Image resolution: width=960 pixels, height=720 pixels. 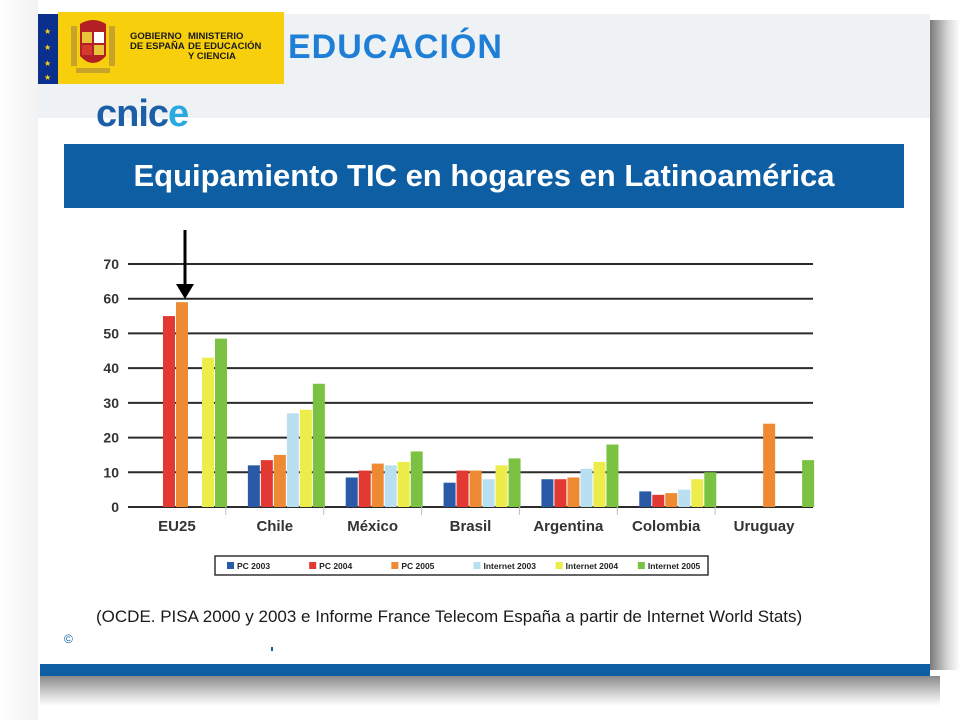 I want to click on page-shadow-left, so click(x=19, y=360).